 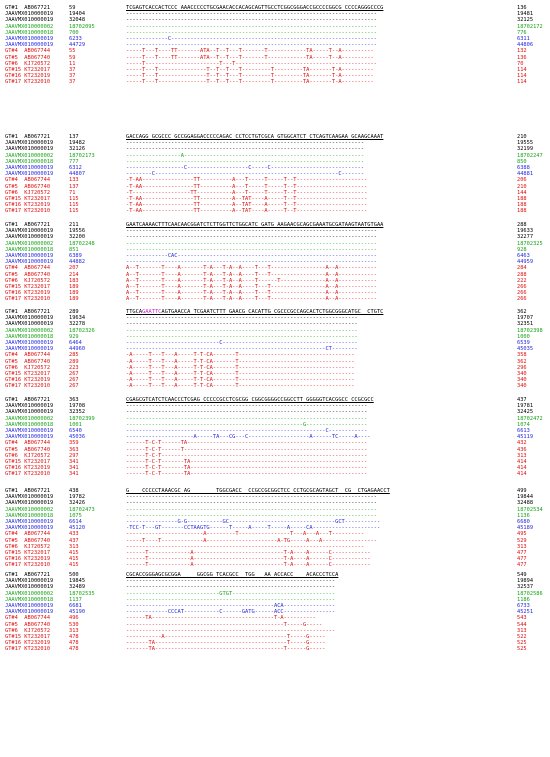 What do you see at coordinates (522, 636) in the screenshot?
I see `end-position: 522` at bounding box center [522, 636].